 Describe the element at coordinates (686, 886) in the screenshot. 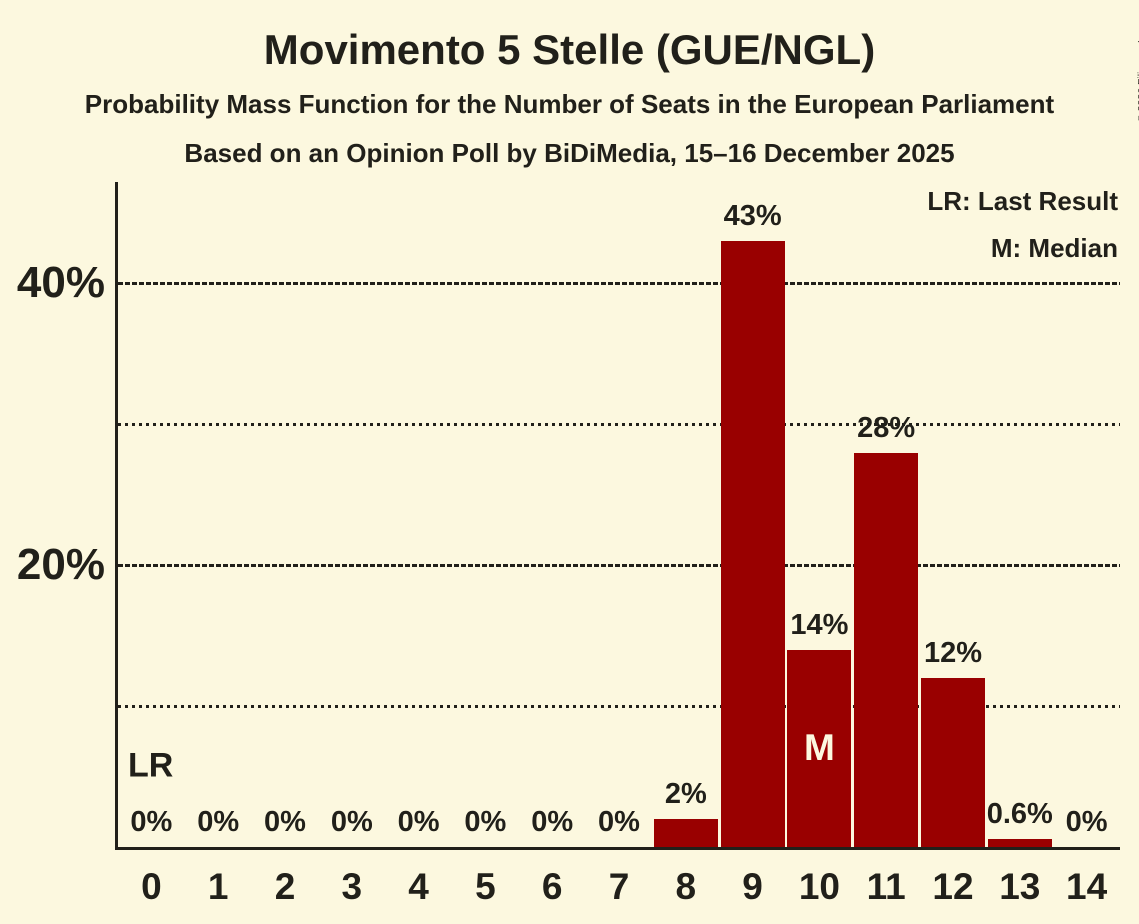

I see `x-axis-label-8: 8` at that location.